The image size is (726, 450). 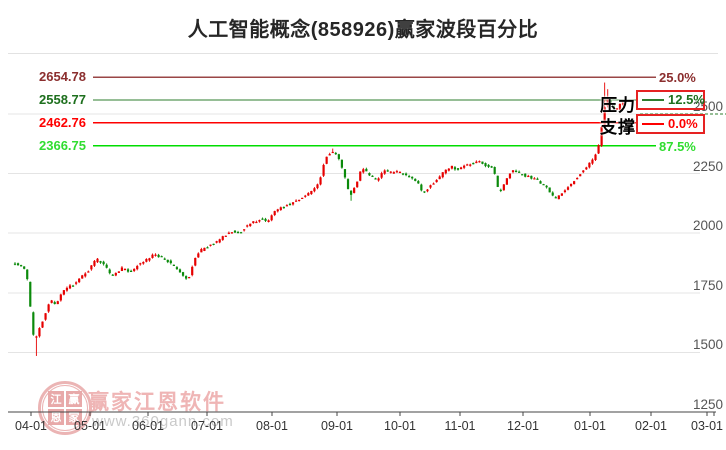 What do you see at coordinates (677, 77) in the screenshot?
I see `level-percent-0: 25.0%` at bounding box center [677, 77].